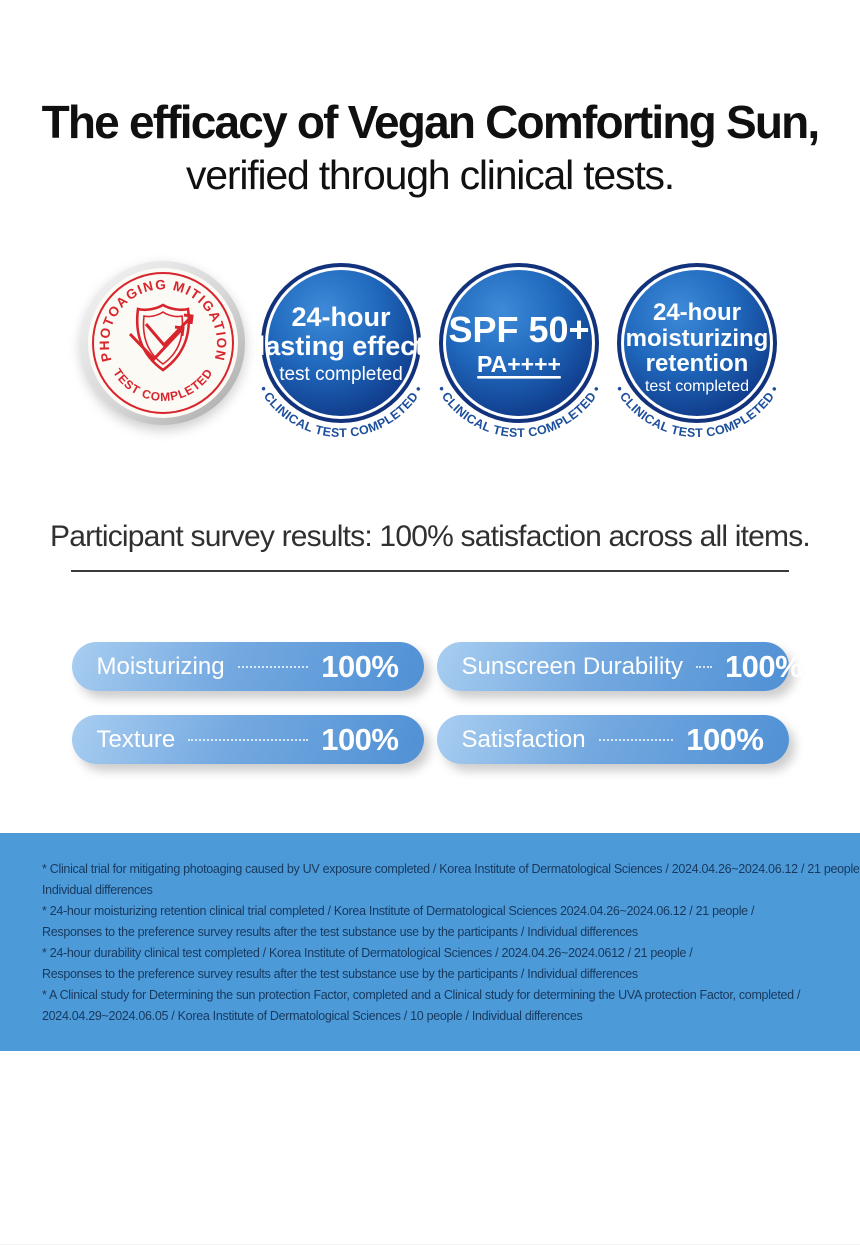  What do you see at coordinates (697, 386) in the screenshot?
I see `badge-text-line4: test completed` at bounding box center [697, 386].